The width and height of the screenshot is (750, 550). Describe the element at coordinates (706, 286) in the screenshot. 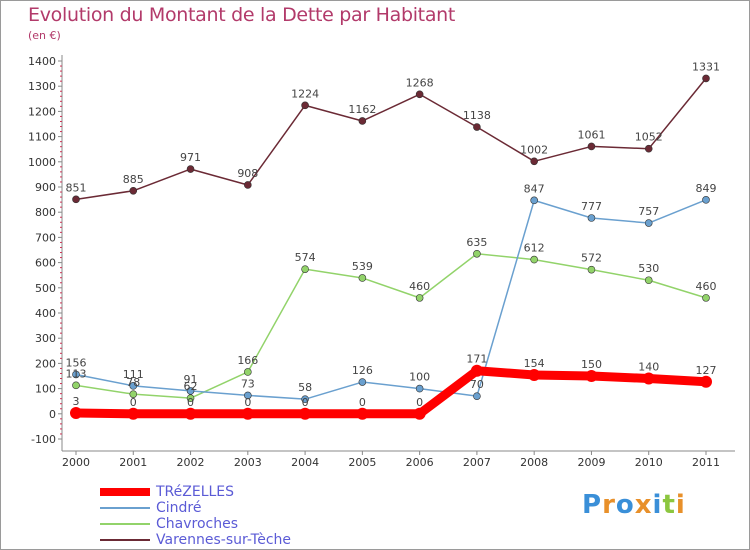

I see `data-label: 460` at that location.